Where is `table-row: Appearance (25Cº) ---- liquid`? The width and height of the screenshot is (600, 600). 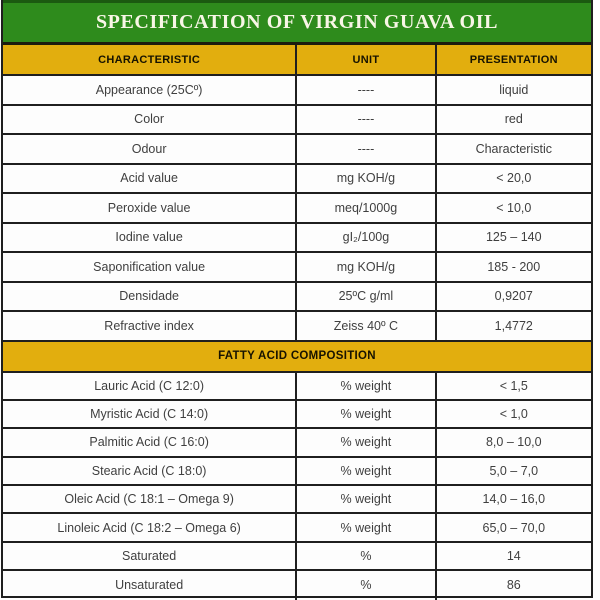
table-row: Appearance (25Cº) ---- liquid is located at coordinates (297, 91).